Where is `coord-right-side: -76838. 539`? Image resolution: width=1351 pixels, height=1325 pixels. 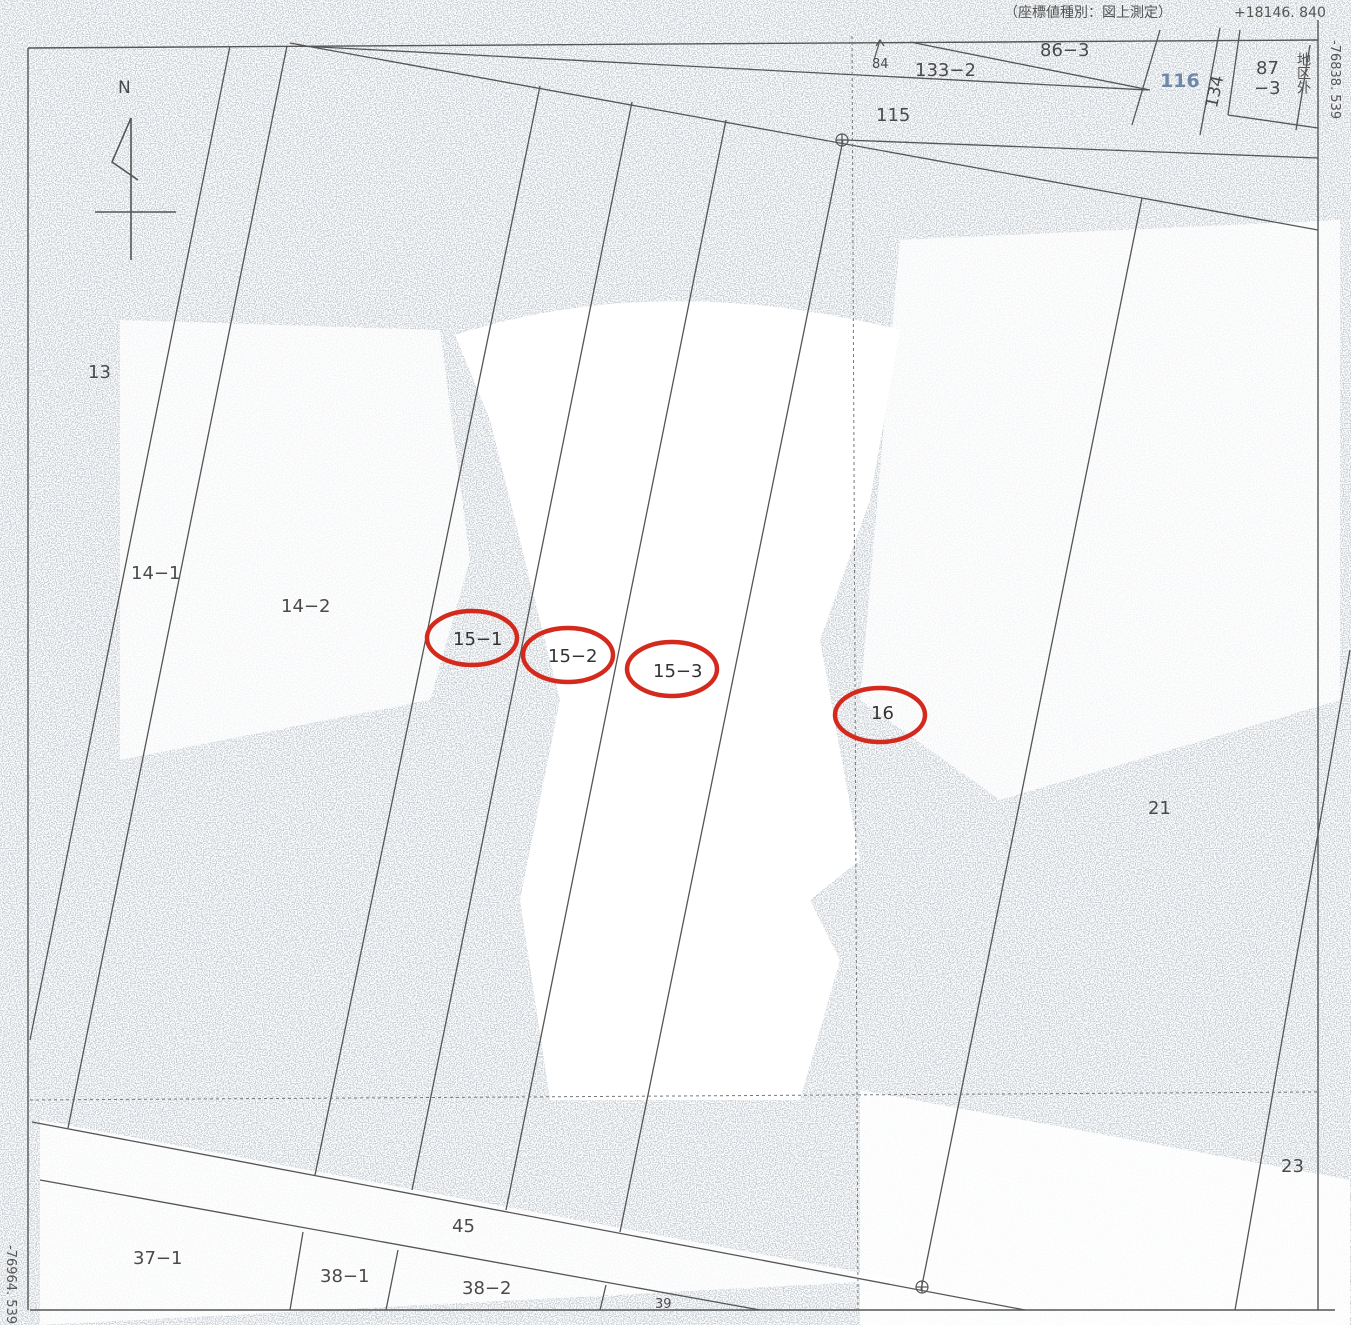
coord-right-side: -76838. 539 is located at coordinates (1334, 80).